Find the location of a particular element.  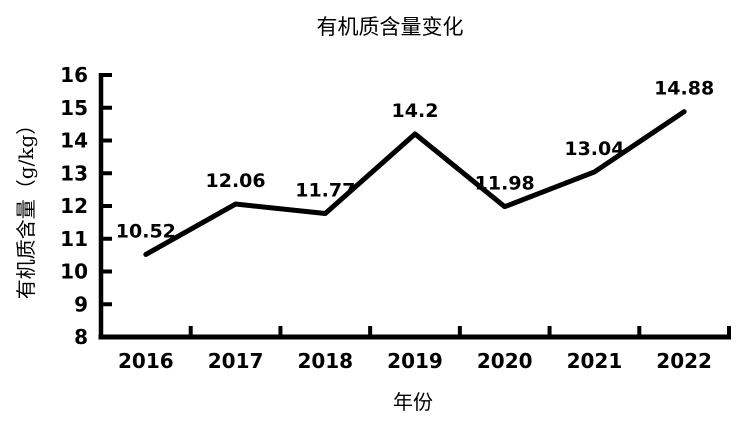

y-tick-label: 13 is located at coordinates (74, 173).